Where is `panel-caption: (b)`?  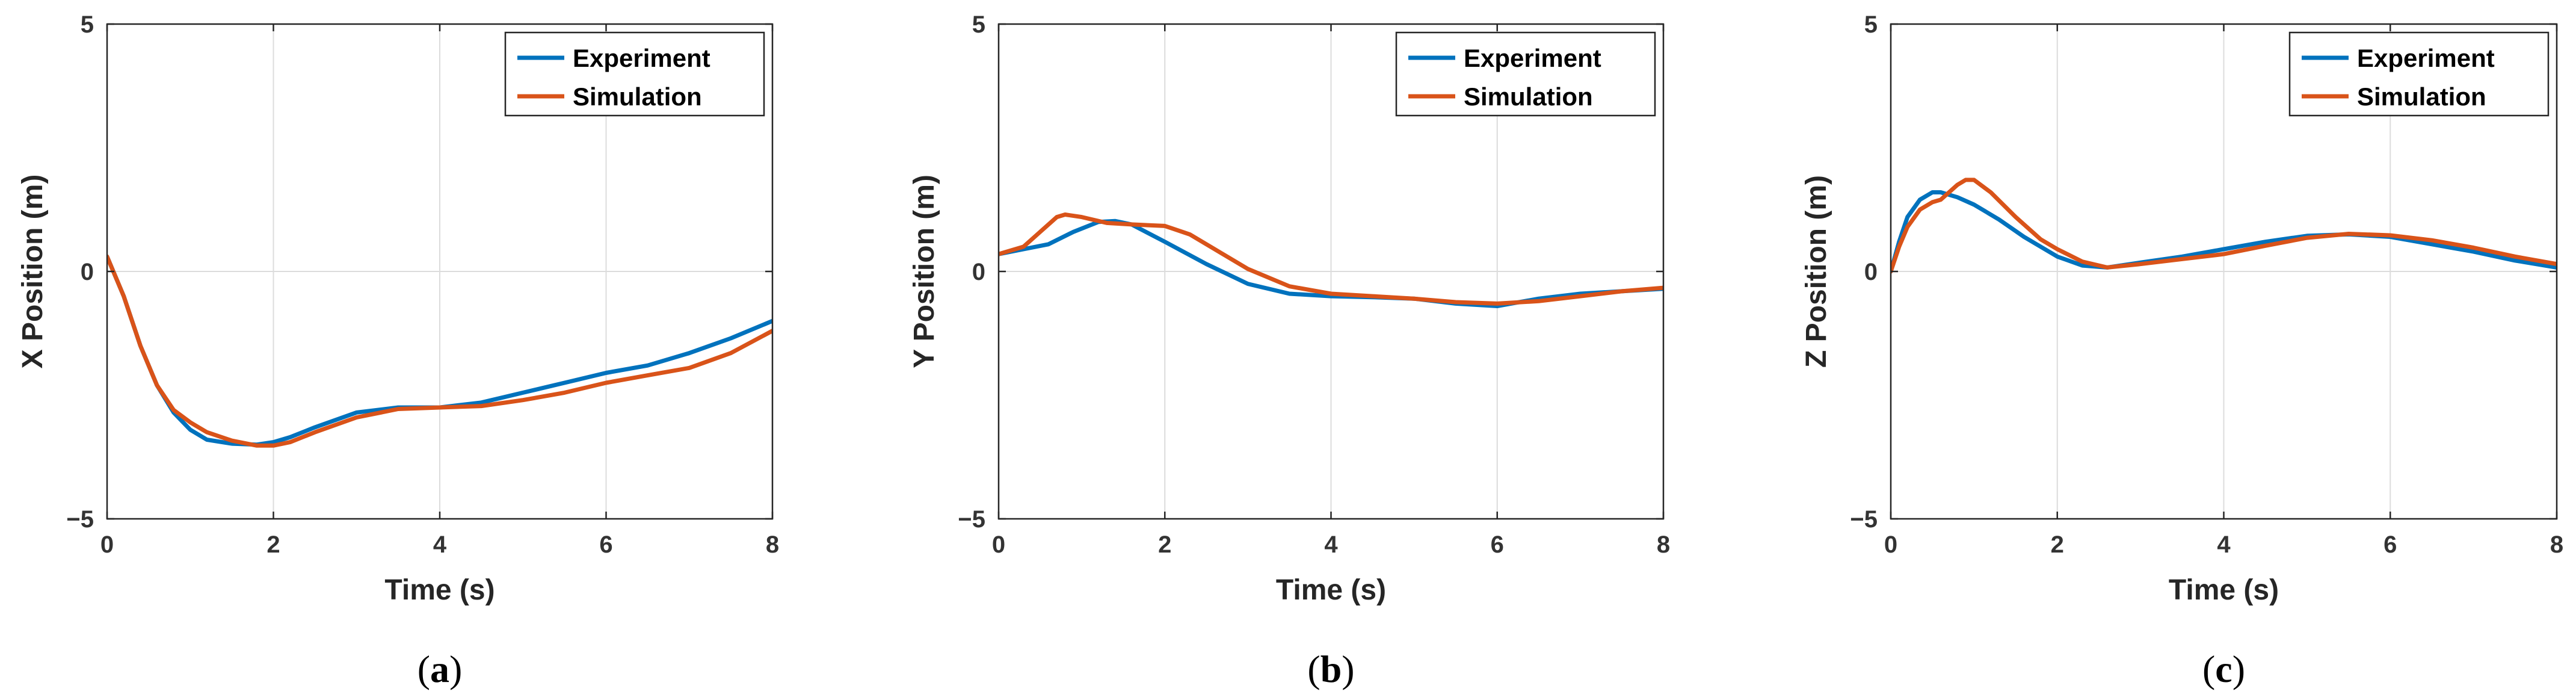 panel-caption: (b) is located at coordinates (1330, 669).